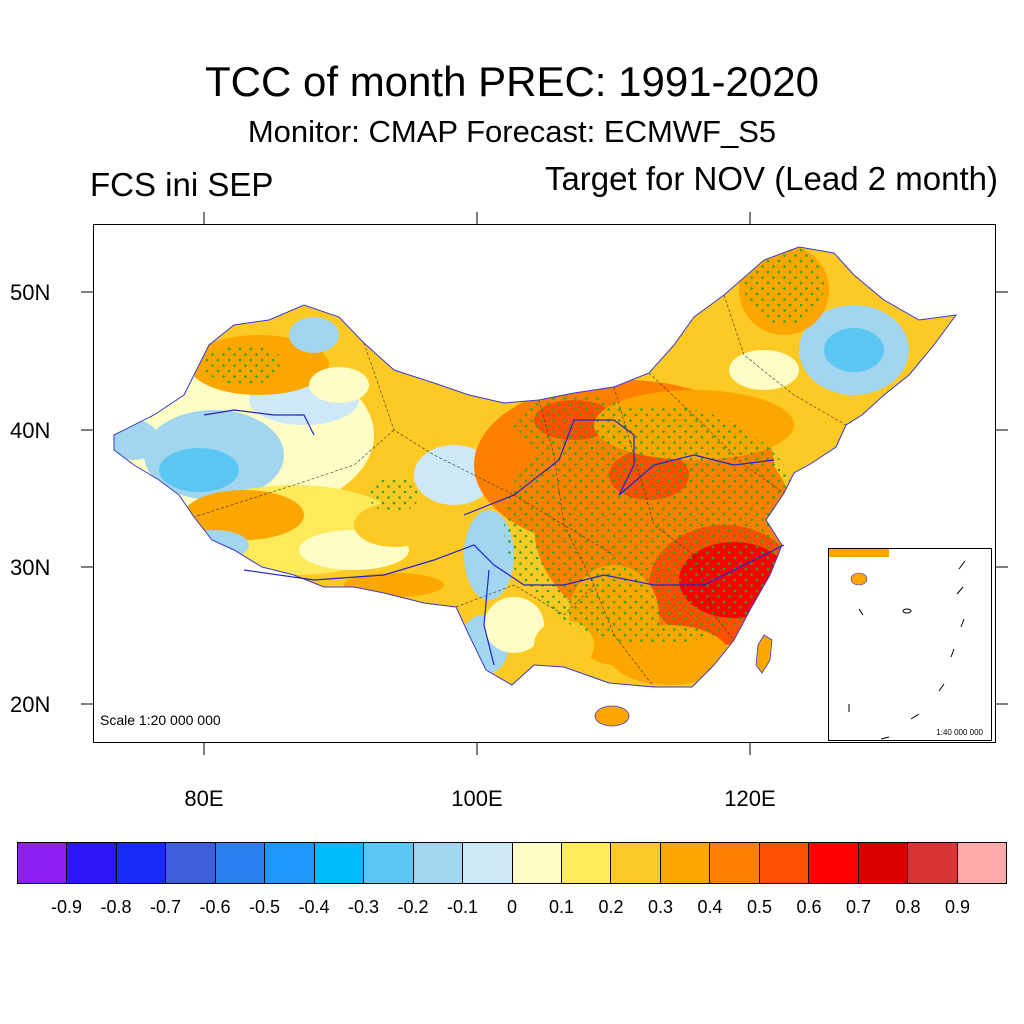  I want to click on colorbar-tick-label: -0.5, so click(264, 907).